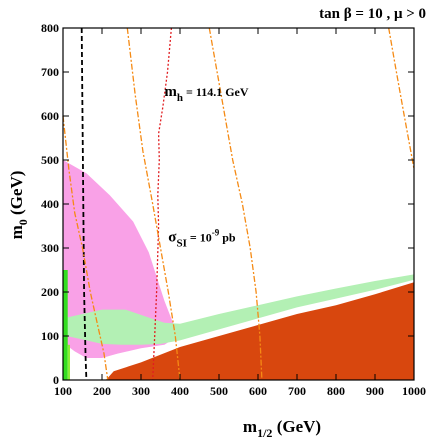  Describe the element at coordinates (206, 94) in the screenshot. I see `higgs-mass-annotation: mh = 114.1 GeV` at that location.